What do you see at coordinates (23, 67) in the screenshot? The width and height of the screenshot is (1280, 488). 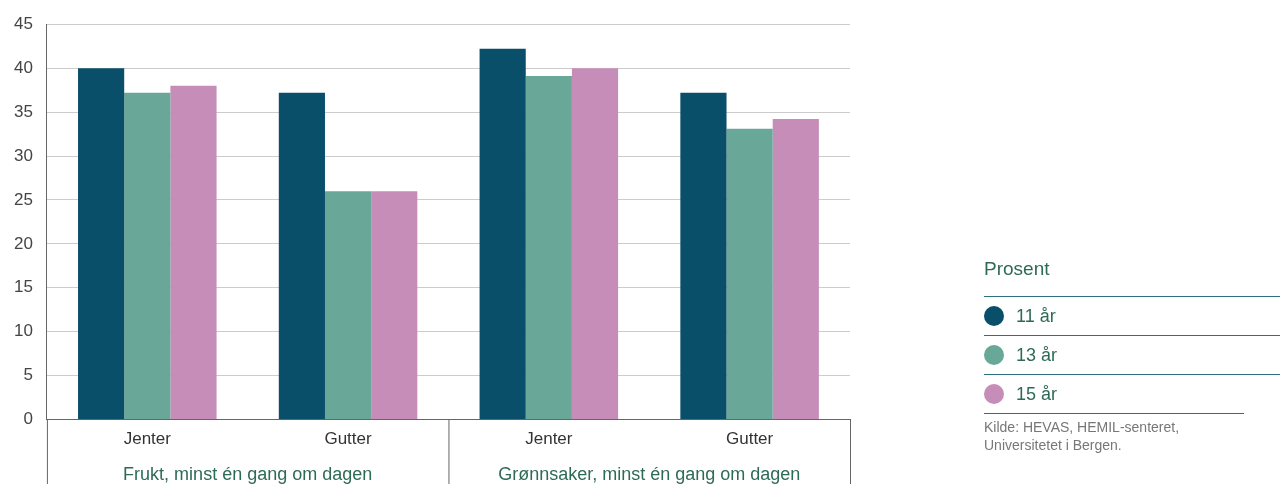 I see `y-tick-label: 40` at bounding box center [23, 67].